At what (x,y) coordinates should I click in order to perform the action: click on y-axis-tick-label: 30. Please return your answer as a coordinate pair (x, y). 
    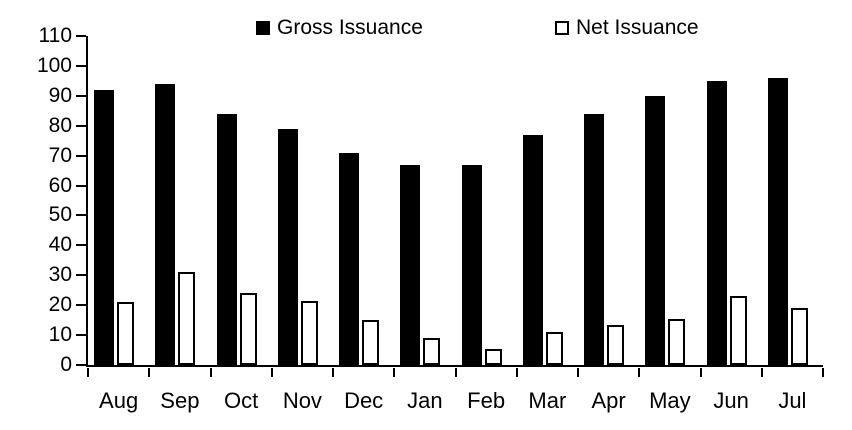
    Looking at the image, I should click on (60, 275).